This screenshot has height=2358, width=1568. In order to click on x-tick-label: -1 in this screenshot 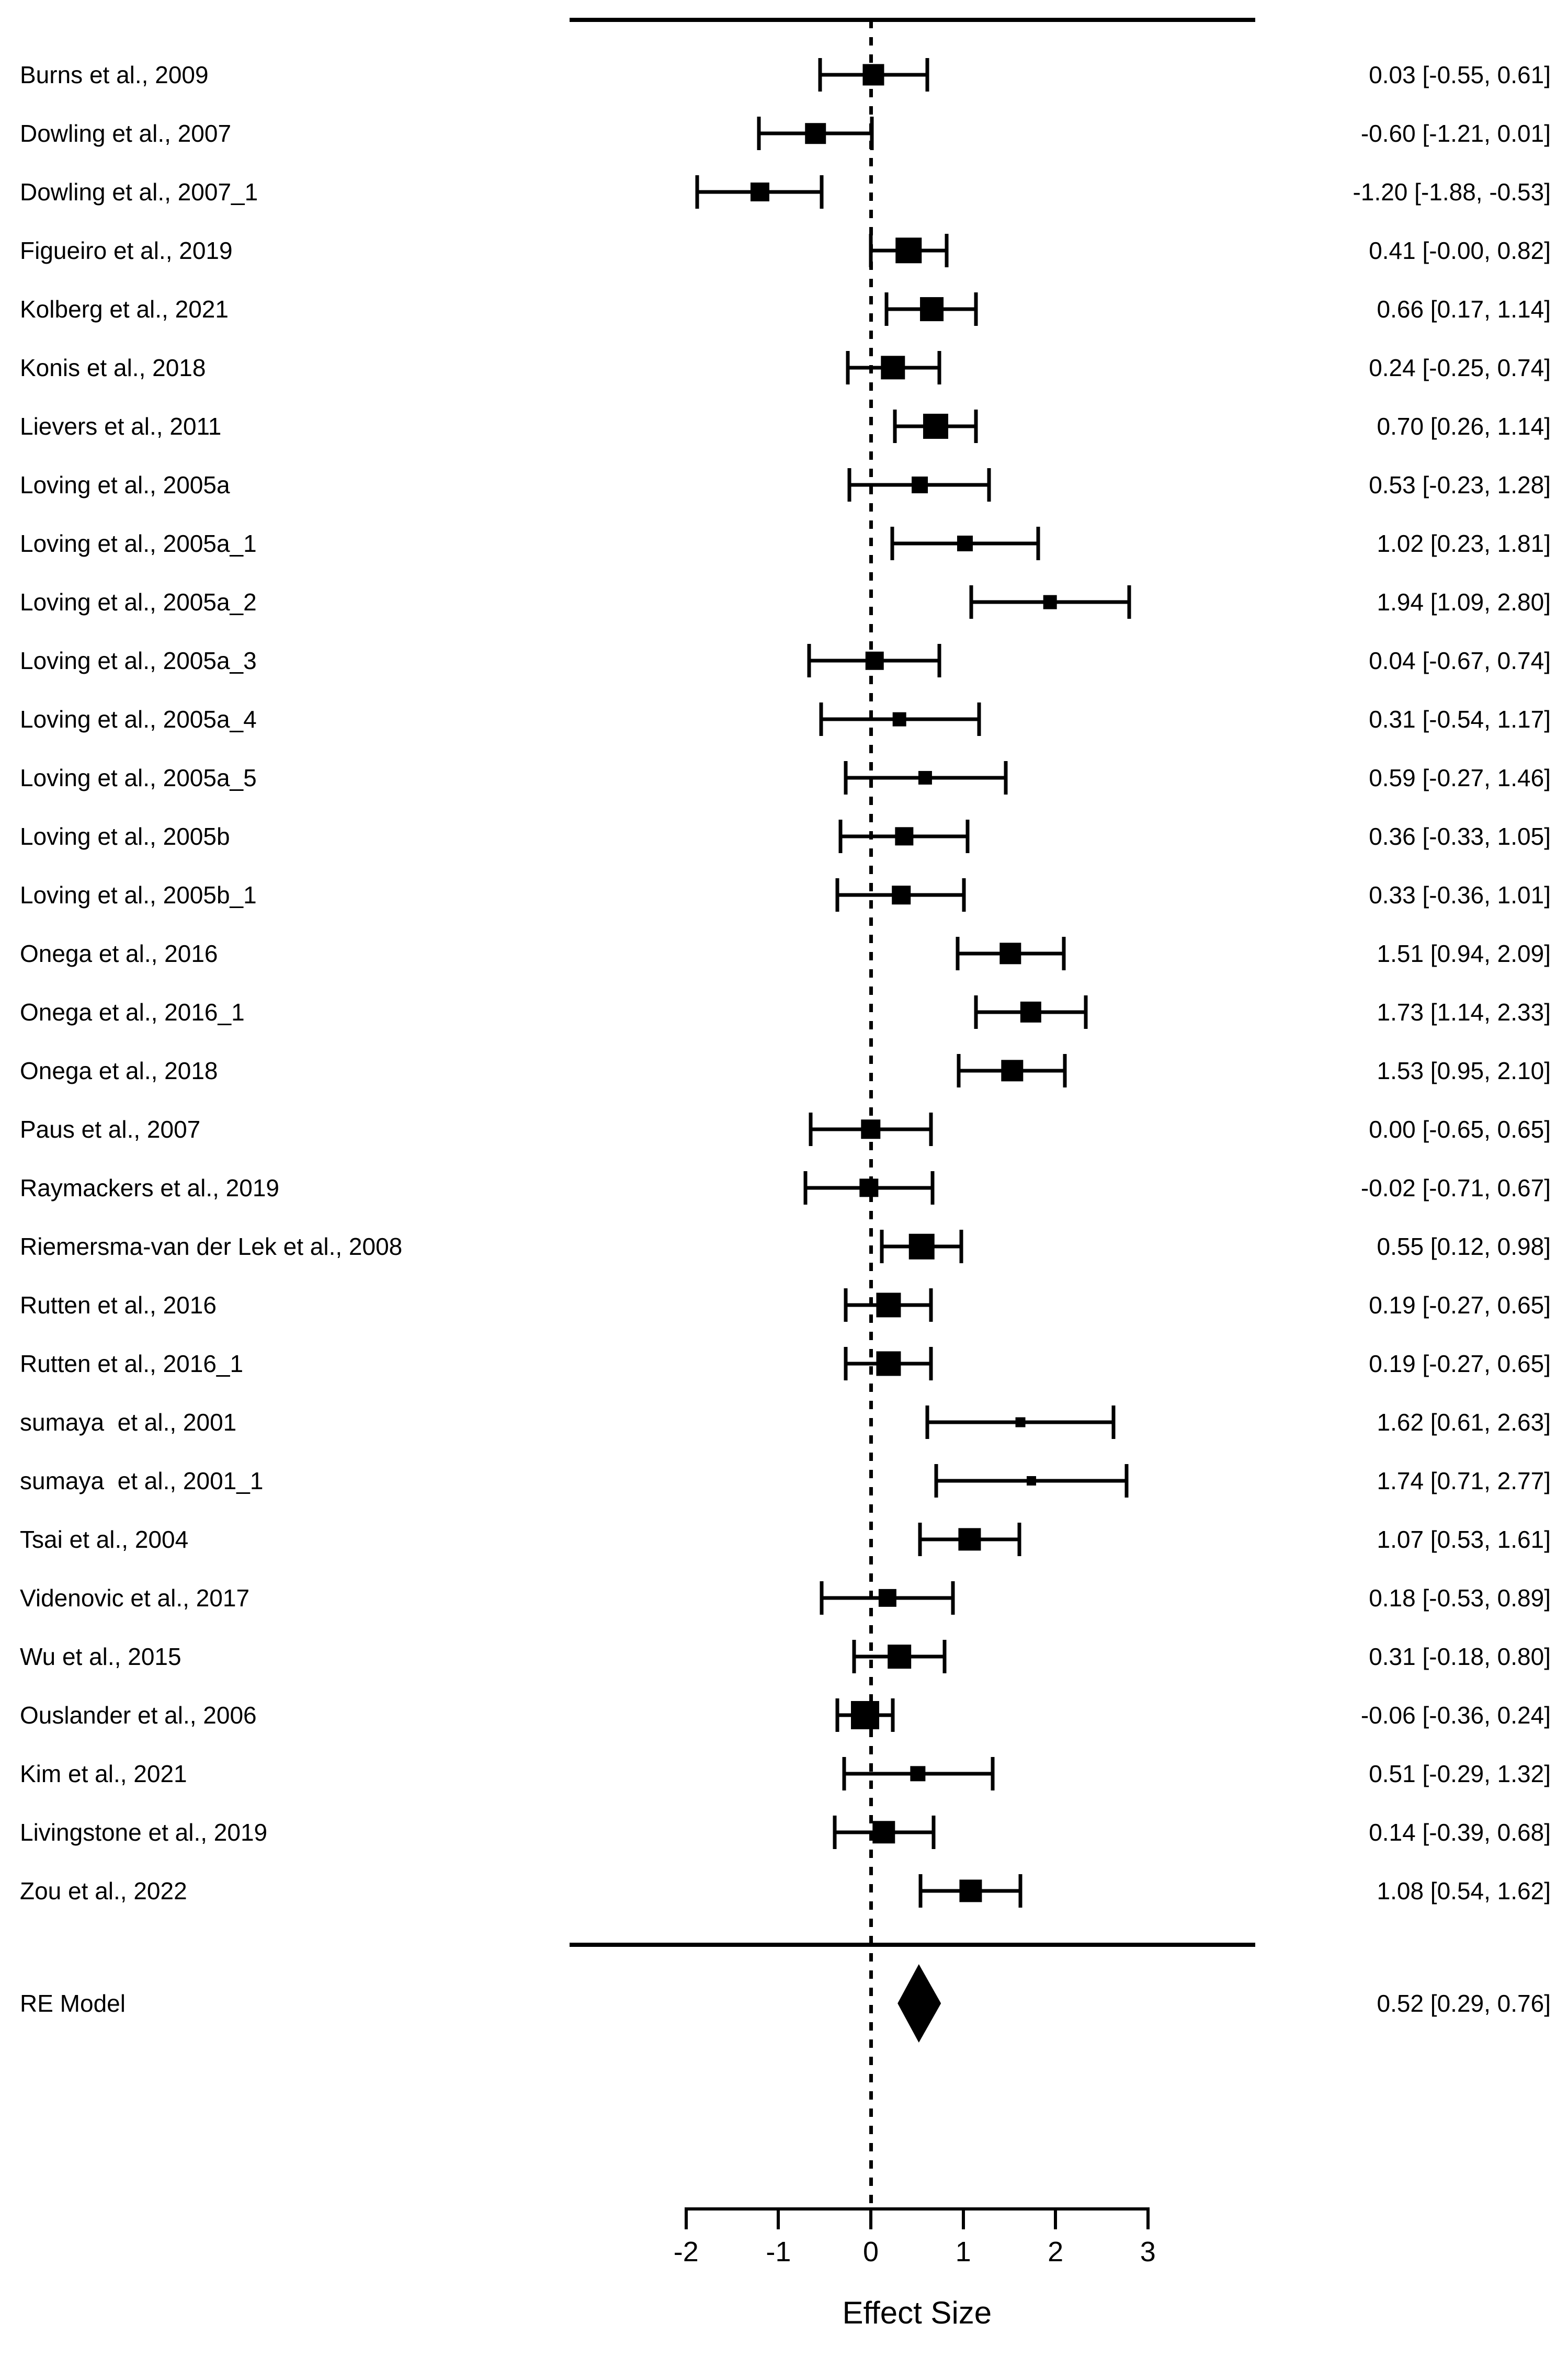, I will do `click(778, 2252)`.